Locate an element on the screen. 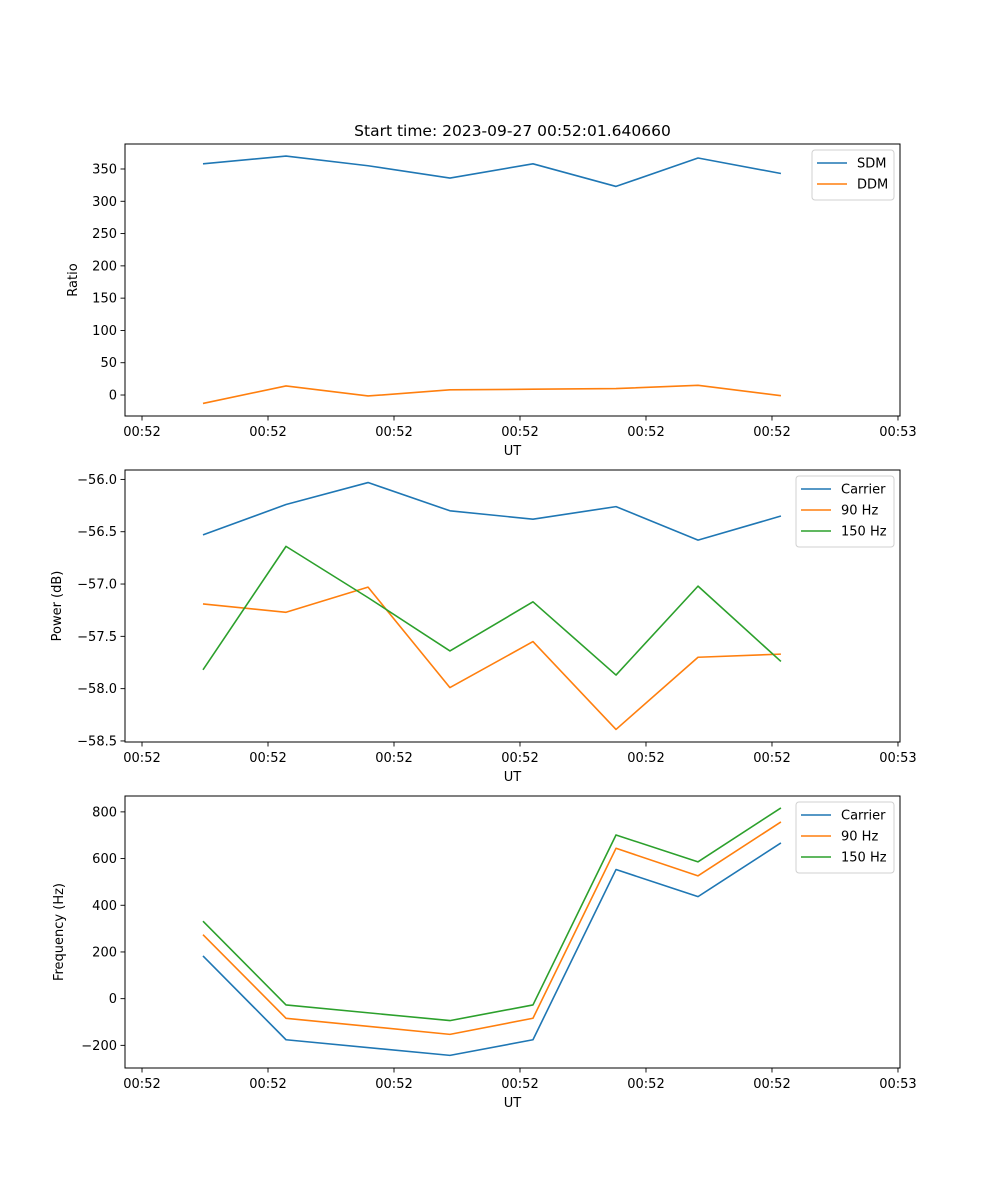 The height and width of the screenshot is (1200, 1000). series-line-carrier is located at coordinates (492, 511).